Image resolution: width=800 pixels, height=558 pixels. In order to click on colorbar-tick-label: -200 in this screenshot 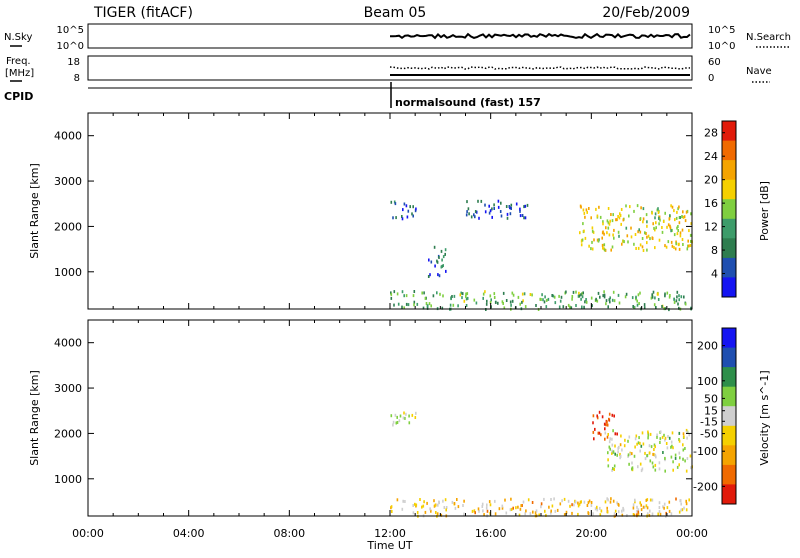, I will do `click(705, 486)`.